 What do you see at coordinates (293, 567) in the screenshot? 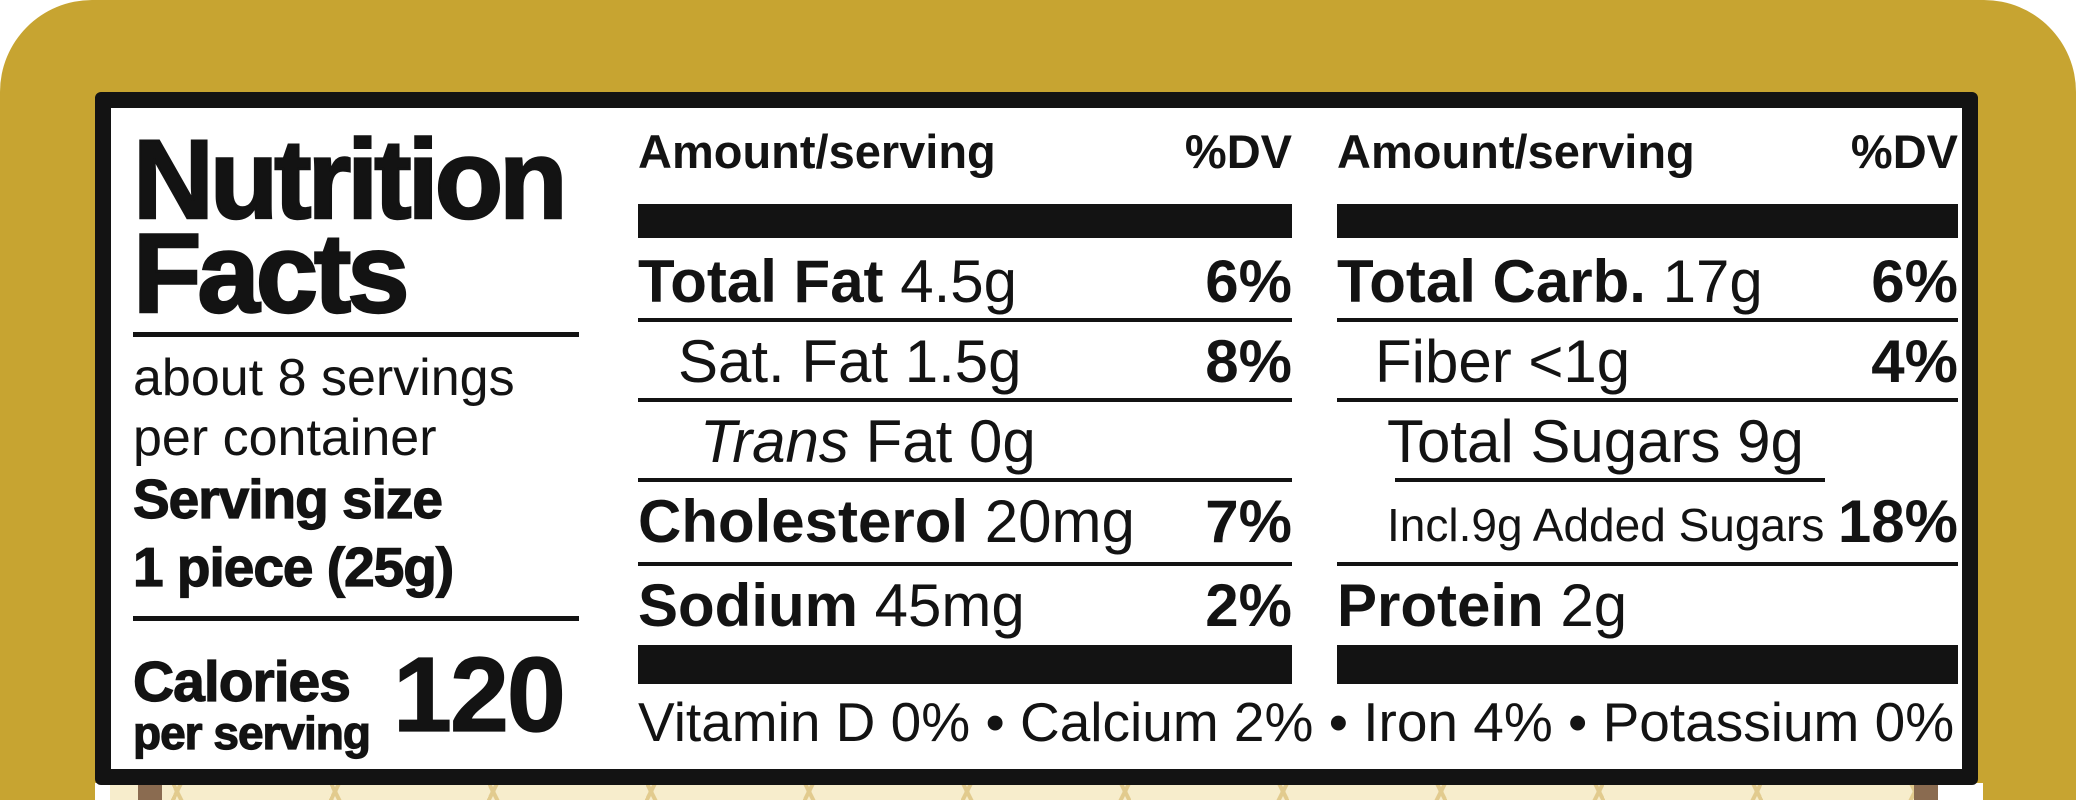
I see `serving-size-value: 1 piece (25g)` at bounding box center [293, 567].